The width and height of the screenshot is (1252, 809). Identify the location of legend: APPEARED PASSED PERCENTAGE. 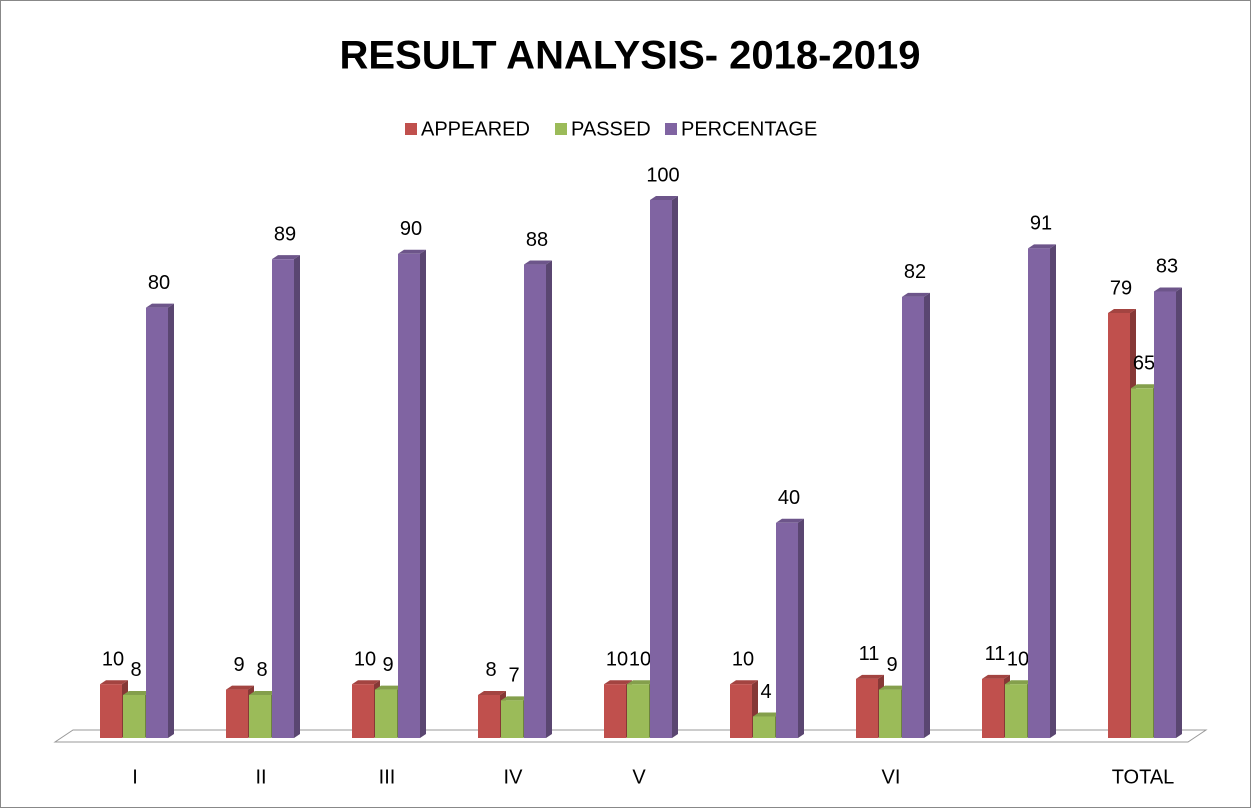
(611, 129).